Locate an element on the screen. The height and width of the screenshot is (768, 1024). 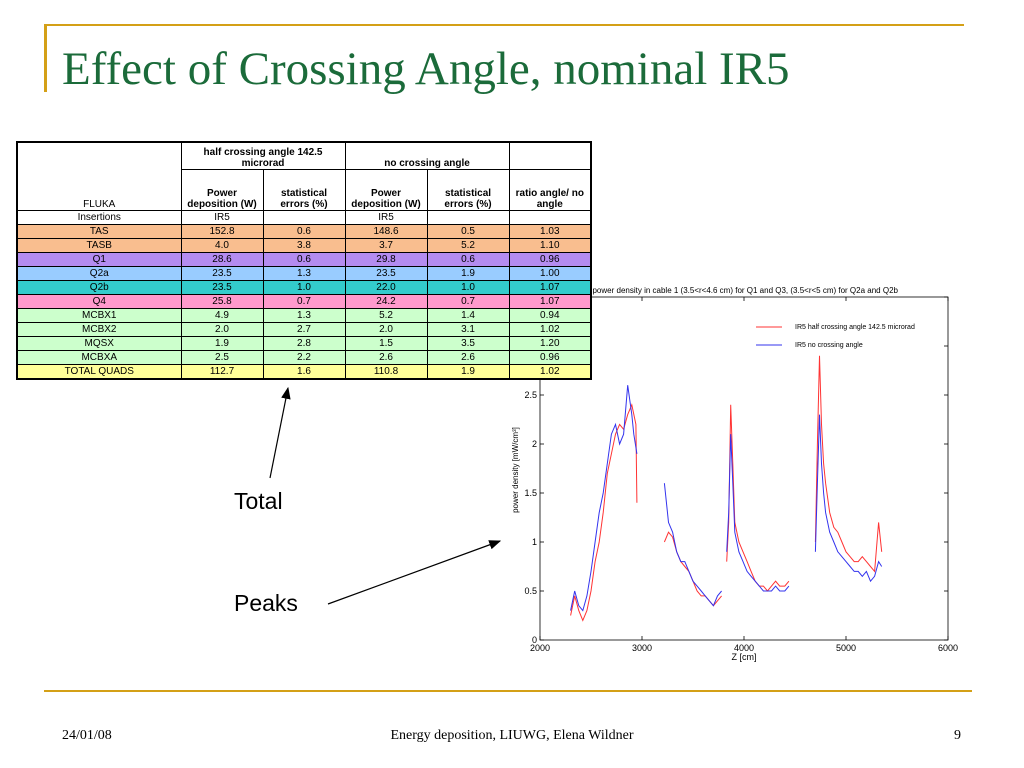
row-label-cell: TAS is located at coordinates (99, 231).